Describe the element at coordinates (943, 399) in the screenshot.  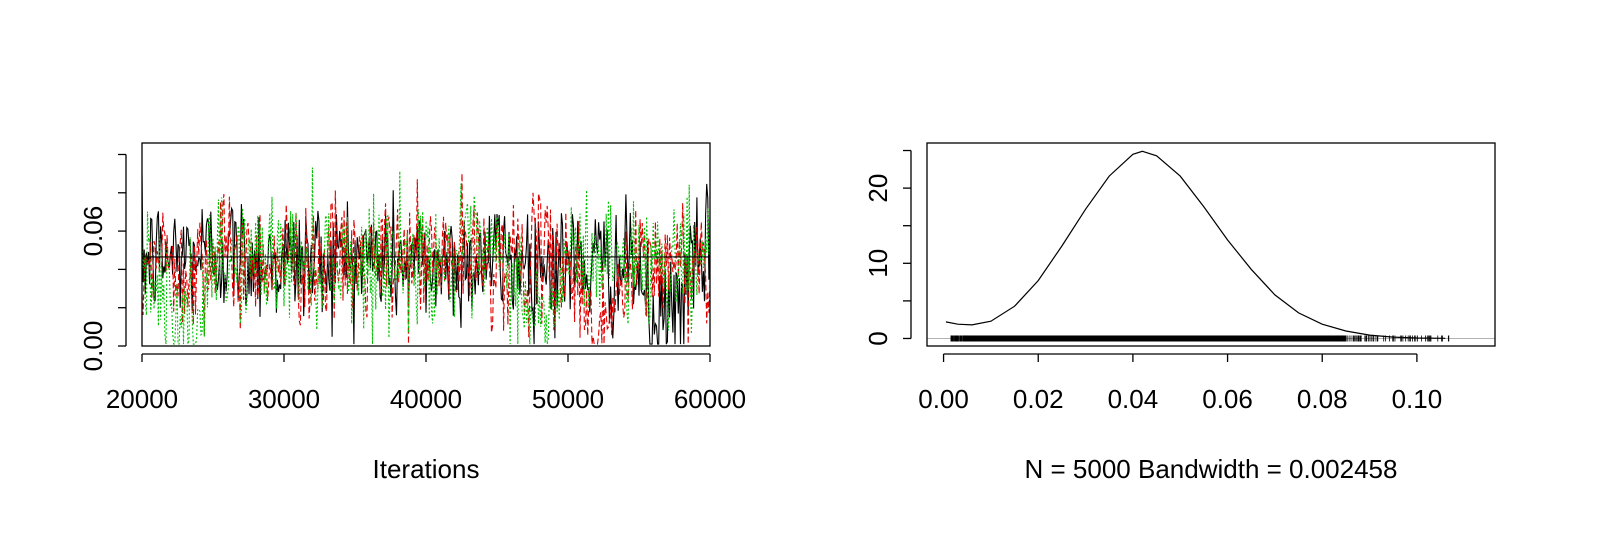
I see `x-tick-label: 0.00` at that location.